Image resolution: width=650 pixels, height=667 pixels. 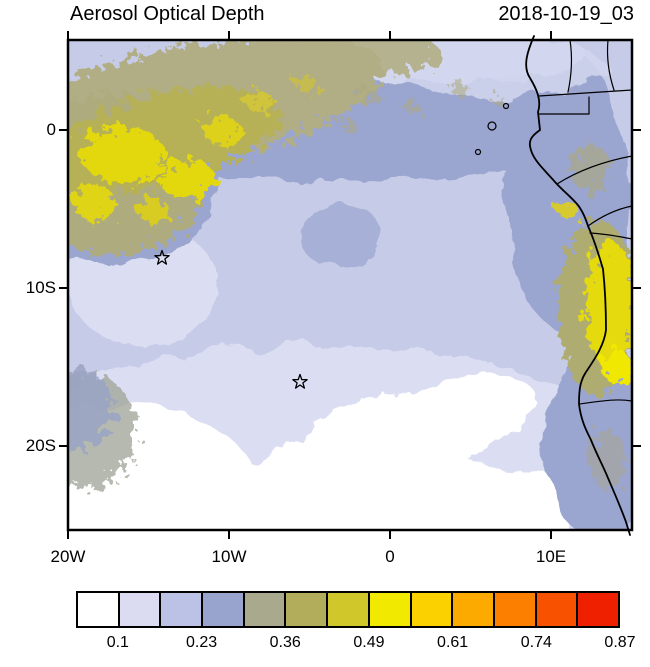 What do you see at coordinates (231, 319) in the screenshot?
I see `station-markers` at bounding box center [231, 319].